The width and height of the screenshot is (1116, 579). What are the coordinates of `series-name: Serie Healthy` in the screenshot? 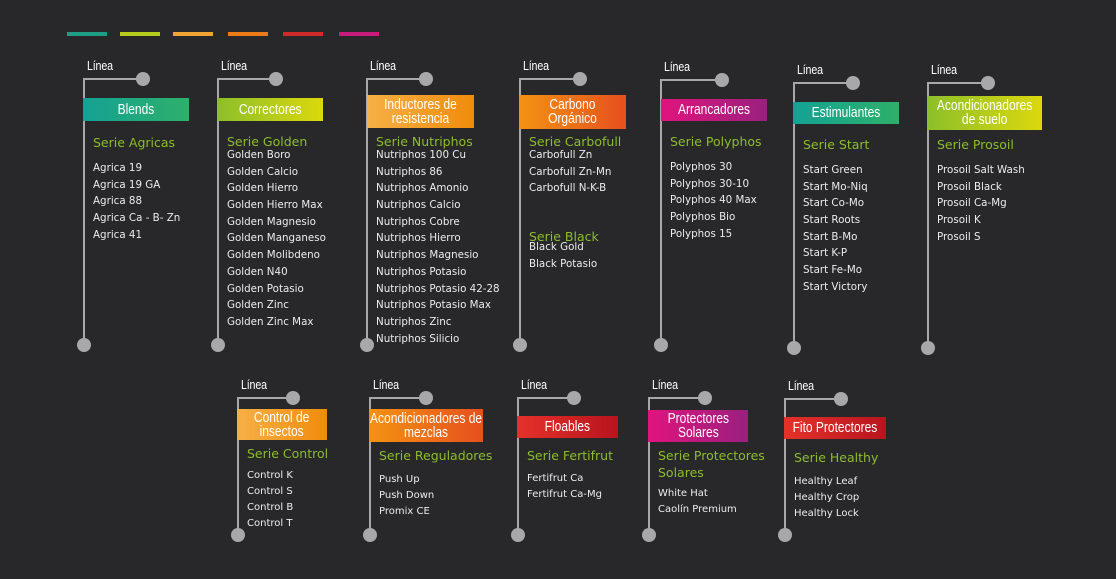 It's located at (836, 457).